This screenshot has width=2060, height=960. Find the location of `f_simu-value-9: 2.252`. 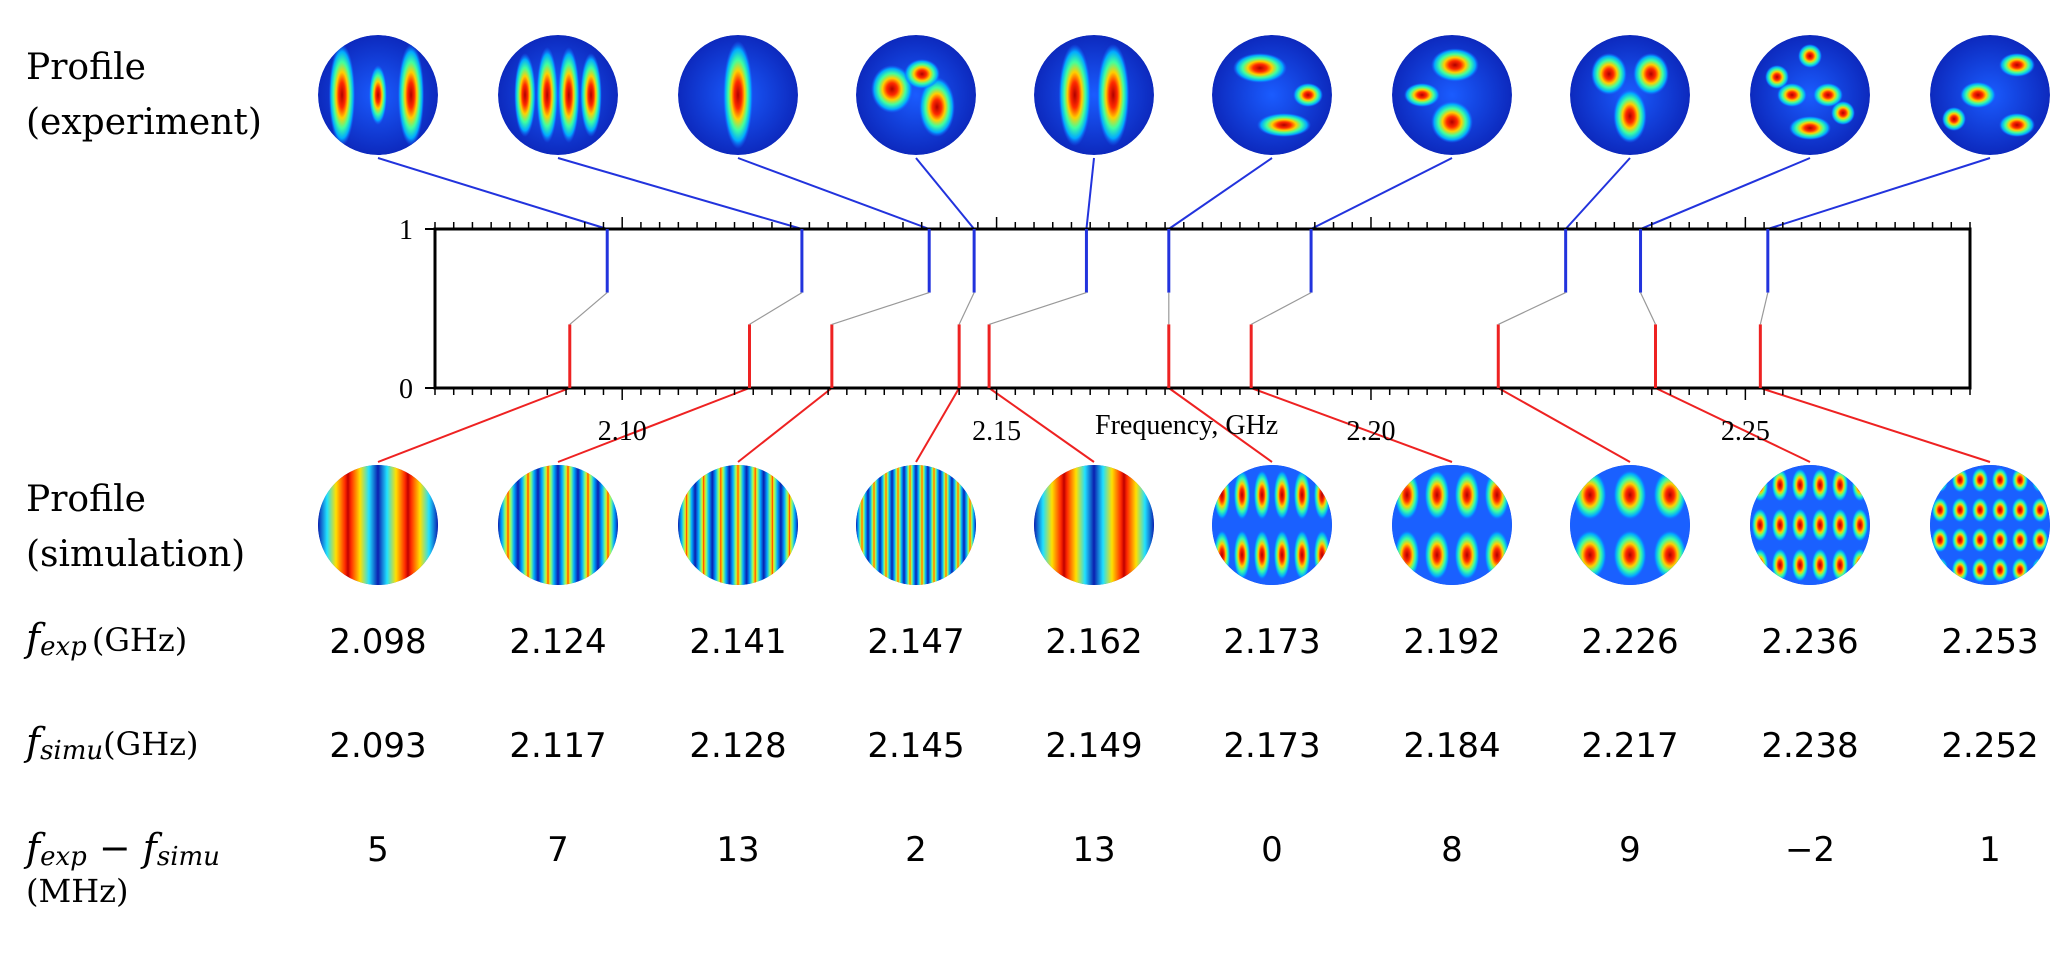

f_simu-value-9: 2.252 is located at coordinates (1990, 746).